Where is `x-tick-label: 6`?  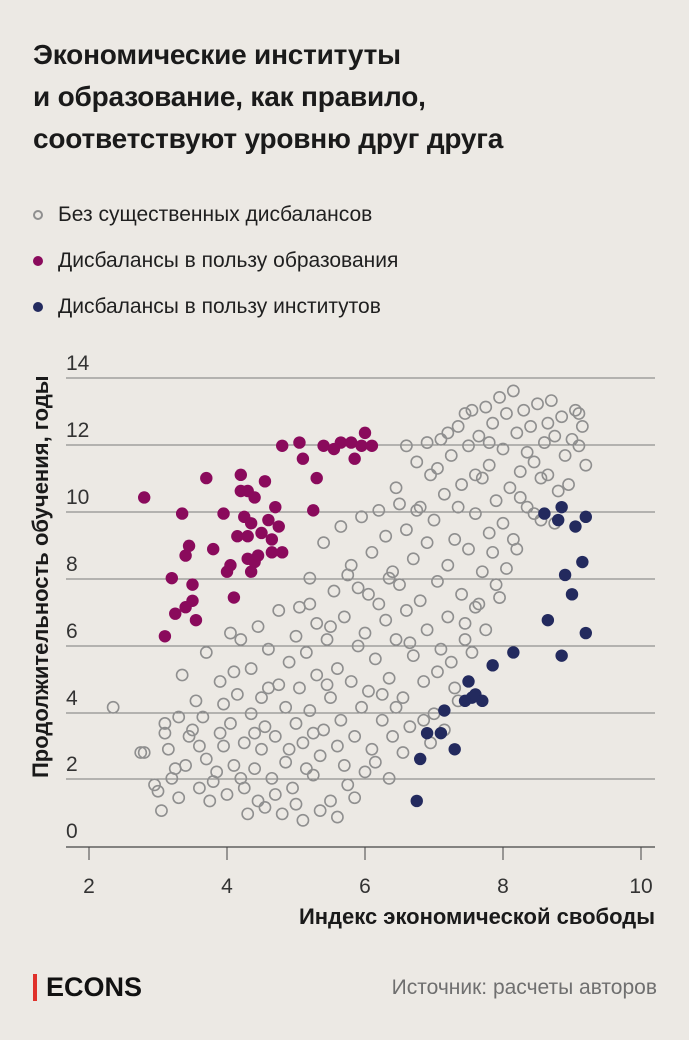 x-tick-label: 6 is located at coordinates (365, 886).